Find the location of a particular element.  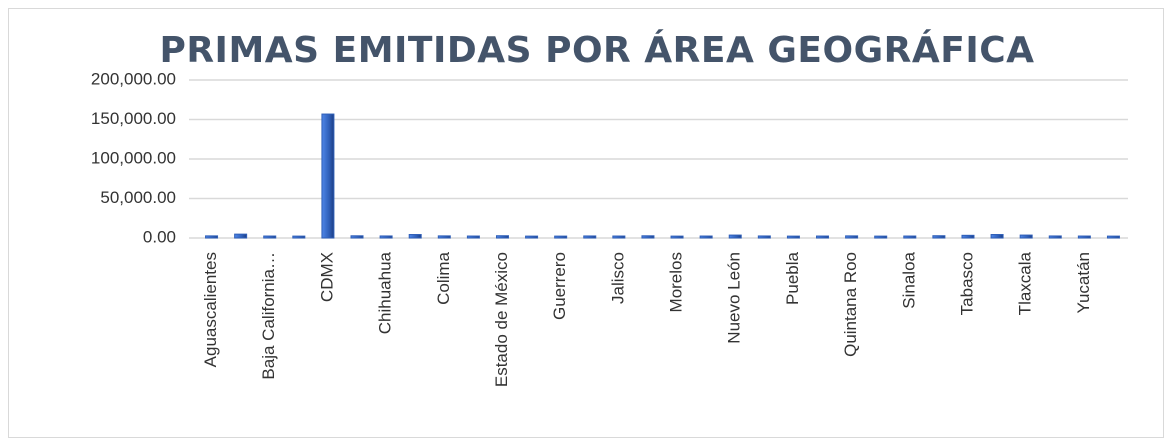

x-tick-label: Nuevo León is located at coordinates (734, 298).